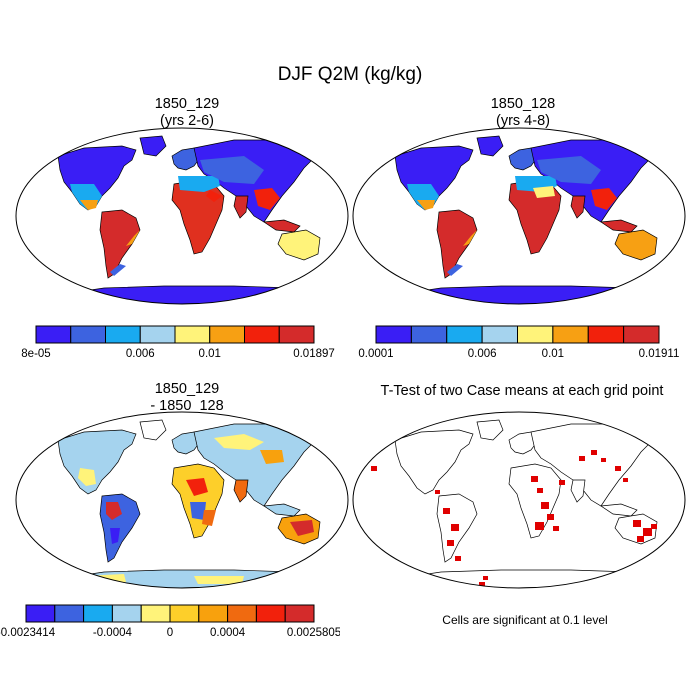 This screenshot has height=700, width=700. What do you see at coordinates (97, 462) in the screenshot?
I see `map3-north-america` at bounding box center [97, 462].